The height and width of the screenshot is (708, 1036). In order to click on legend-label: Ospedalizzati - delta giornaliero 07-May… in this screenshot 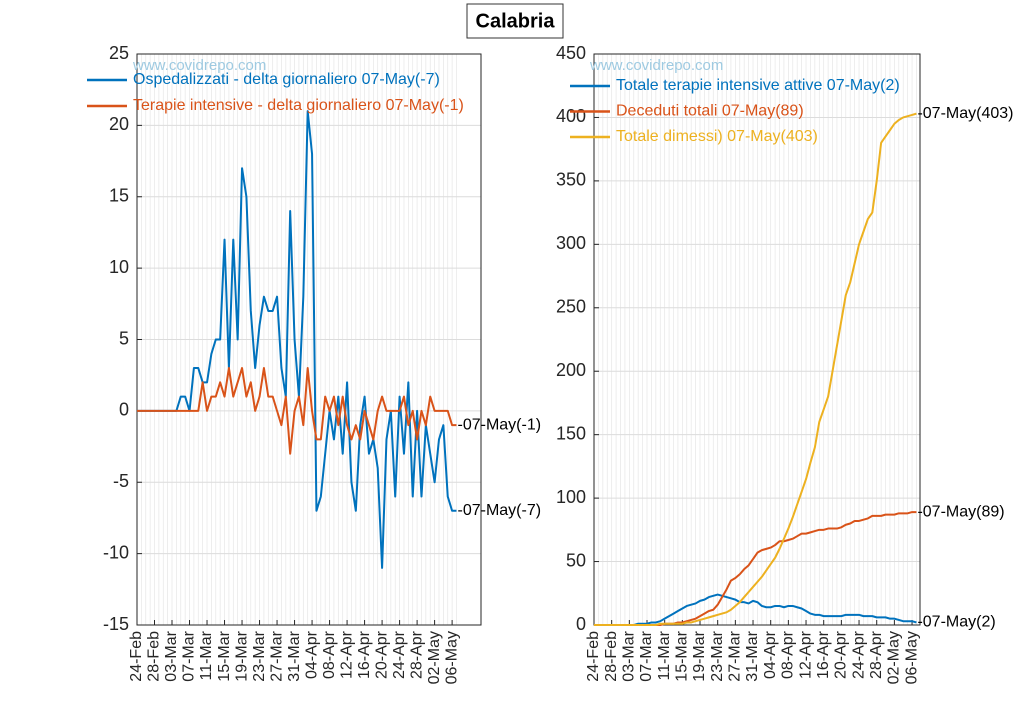, I will do `click(286, 79)`.